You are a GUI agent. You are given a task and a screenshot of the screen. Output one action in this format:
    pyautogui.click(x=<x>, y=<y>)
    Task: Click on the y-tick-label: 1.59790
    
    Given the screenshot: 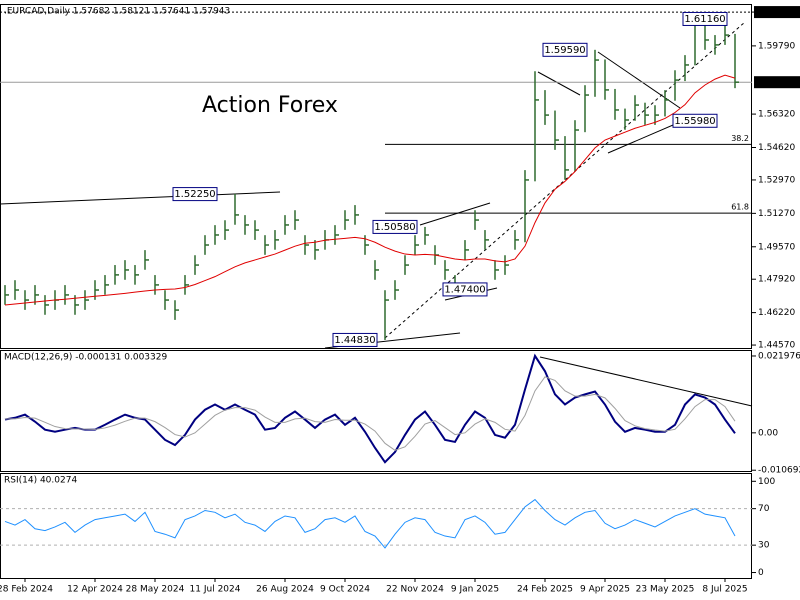 What is the action you would take?
    pyautogui.click(x=776, y=46)
    